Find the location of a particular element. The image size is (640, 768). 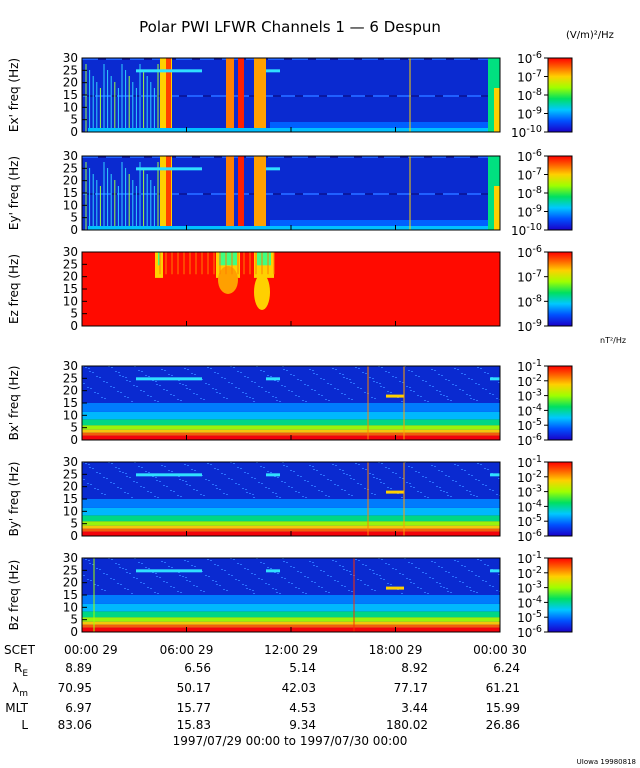

ephemeris-value: 50.17 is located at coordinates (194, 688).